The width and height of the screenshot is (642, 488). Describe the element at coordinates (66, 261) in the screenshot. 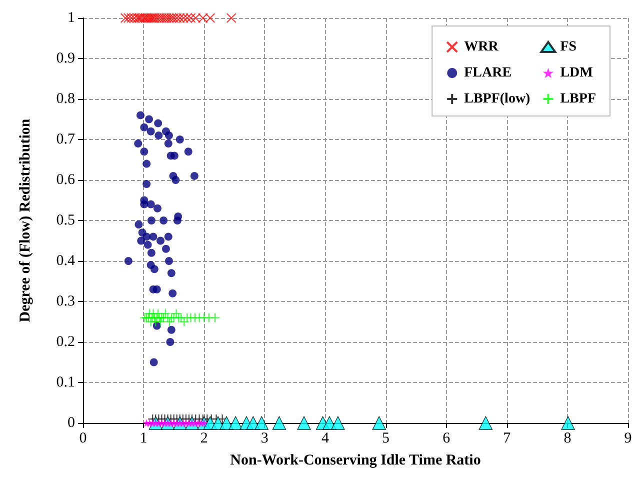

I see `y-tick-label: 0.4` at that location.